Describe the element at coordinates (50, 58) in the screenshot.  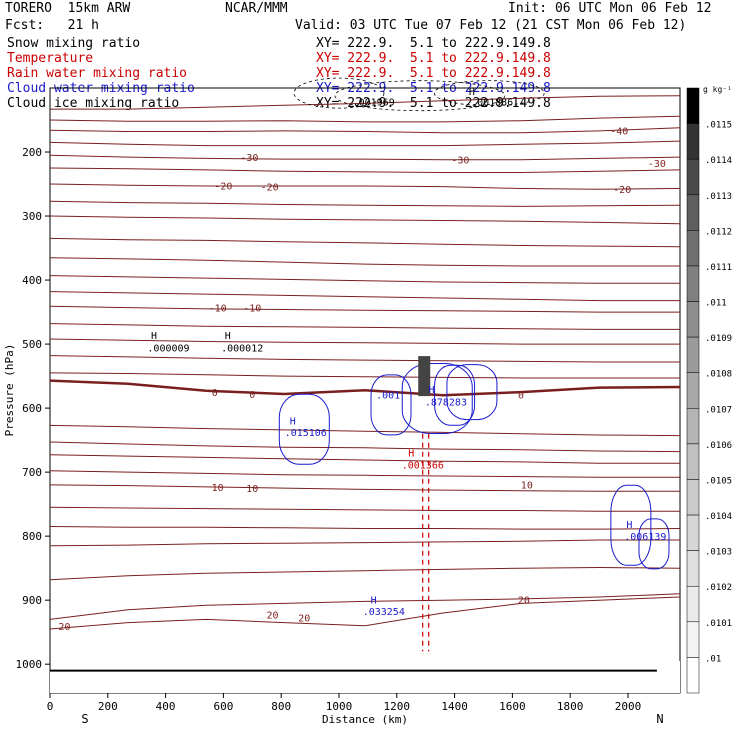
I see `legend-name: Temperature` at that location.